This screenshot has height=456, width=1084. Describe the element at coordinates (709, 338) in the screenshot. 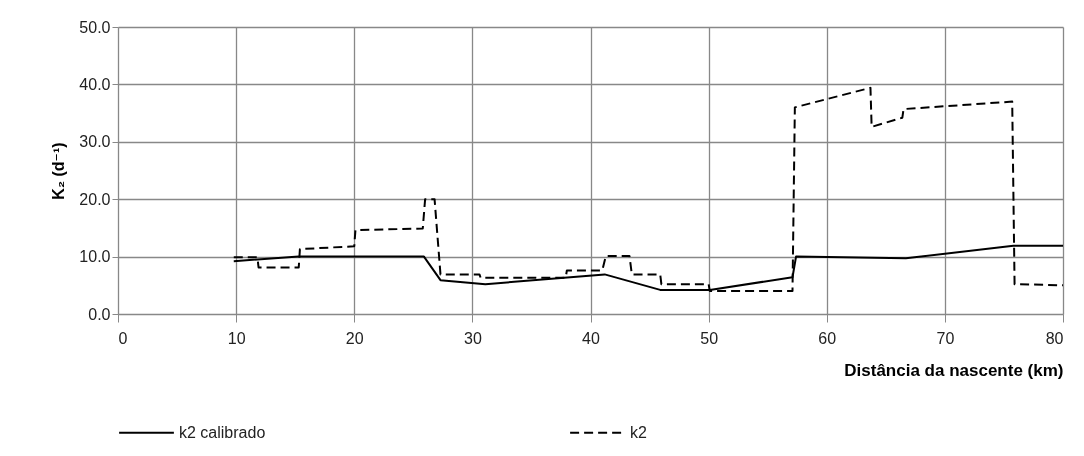

I see `x-tick-label: 50` at that location.